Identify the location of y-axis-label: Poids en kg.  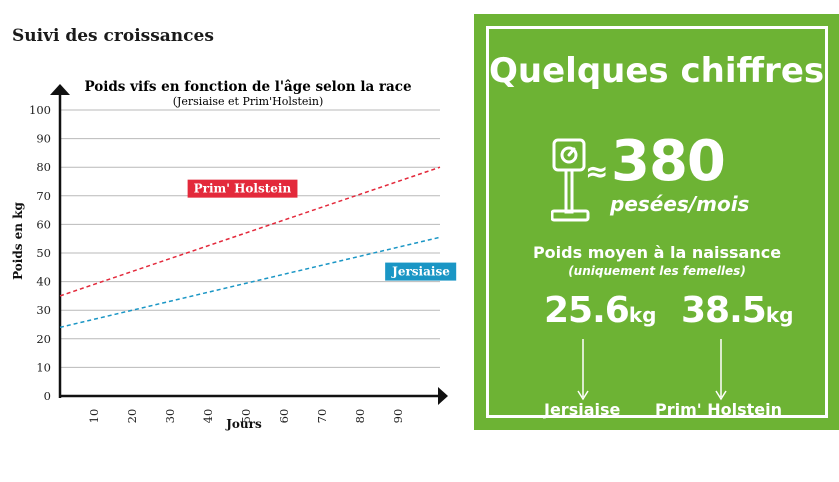
(18, 240).